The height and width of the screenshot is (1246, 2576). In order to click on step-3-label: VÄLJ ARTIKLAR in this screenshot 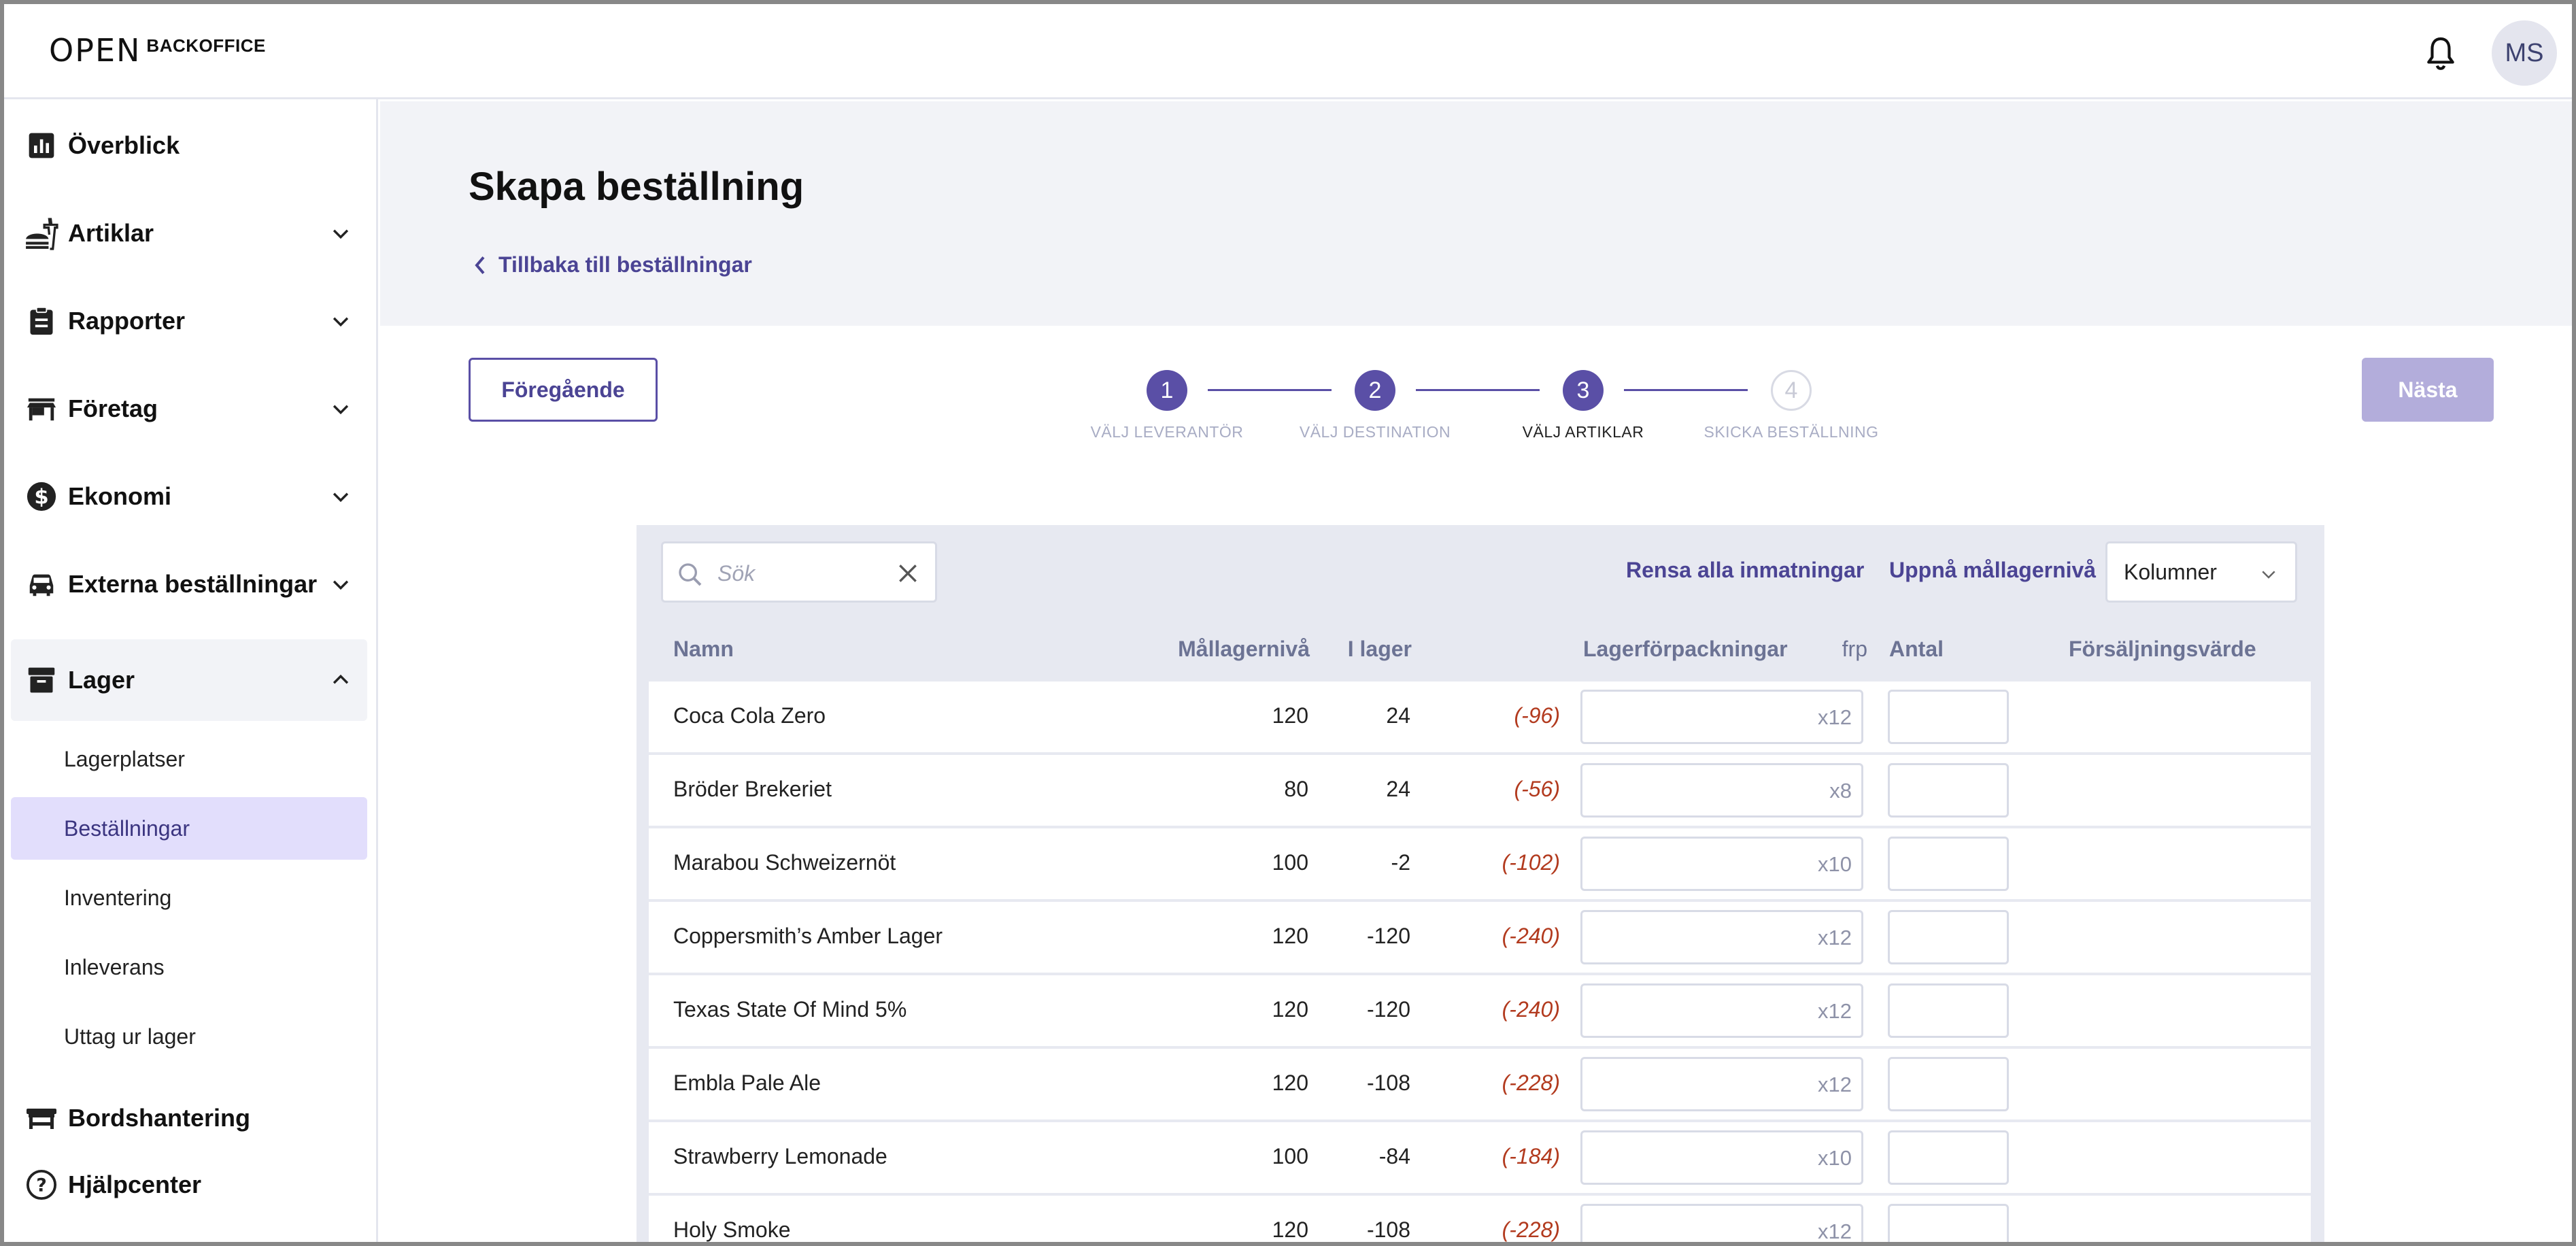, I will do `click(1583, 432)`.